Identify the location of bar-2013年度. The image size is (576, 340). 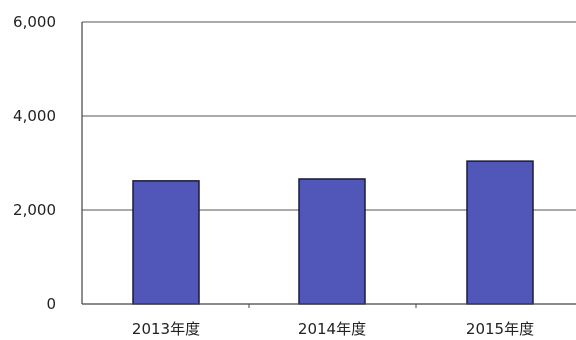
(166, 242).